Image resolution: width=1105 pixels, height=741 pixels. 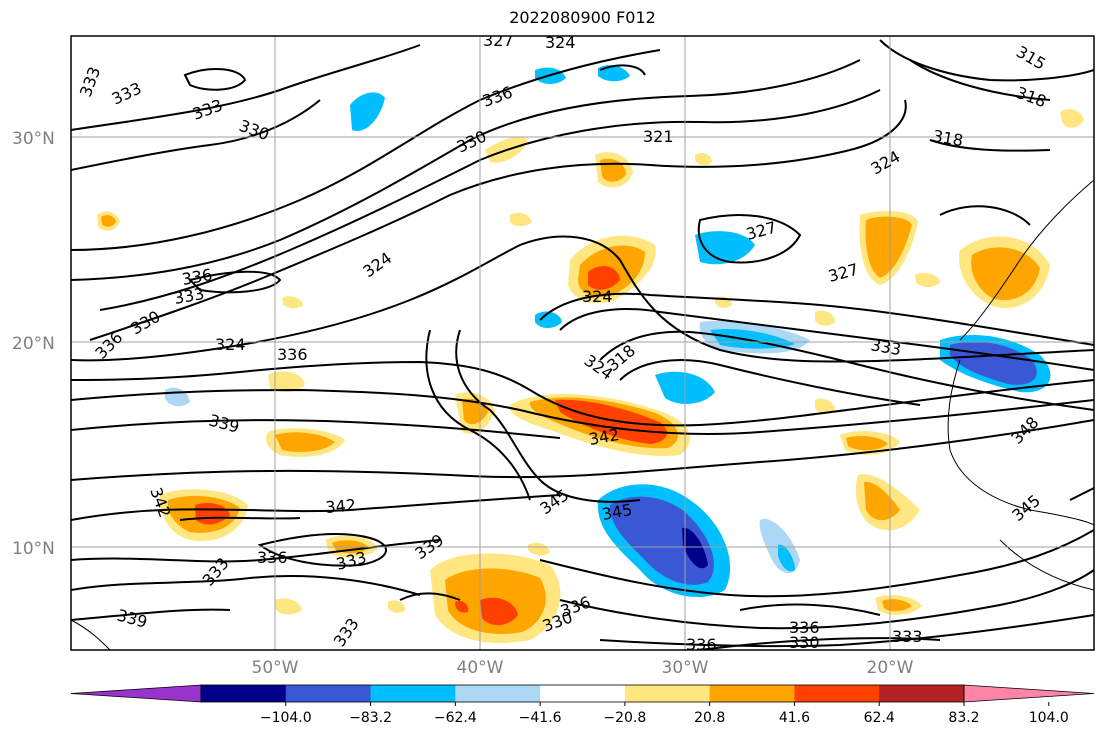 I want to click on lat-label: 20°N, so click(x=33, y=344).